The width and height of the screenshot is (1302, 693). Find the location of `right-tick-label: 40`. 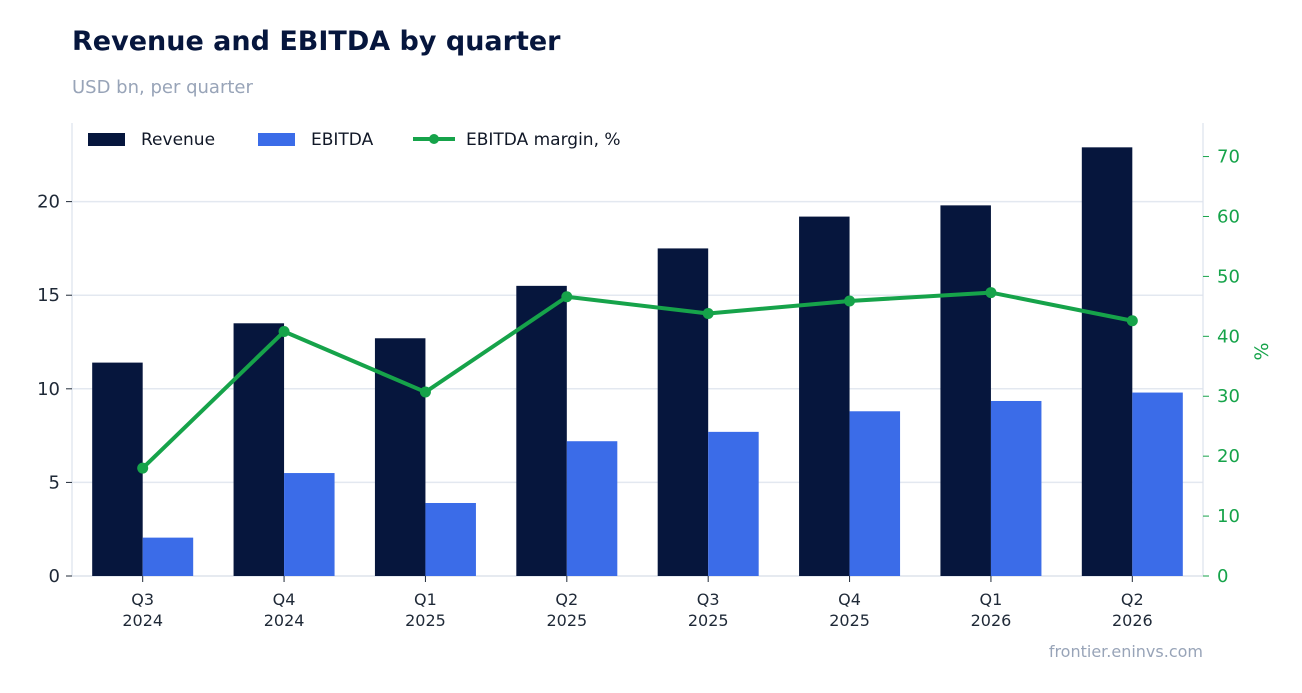

right-tick-label: 40 is located at coordinates (1228, 336).